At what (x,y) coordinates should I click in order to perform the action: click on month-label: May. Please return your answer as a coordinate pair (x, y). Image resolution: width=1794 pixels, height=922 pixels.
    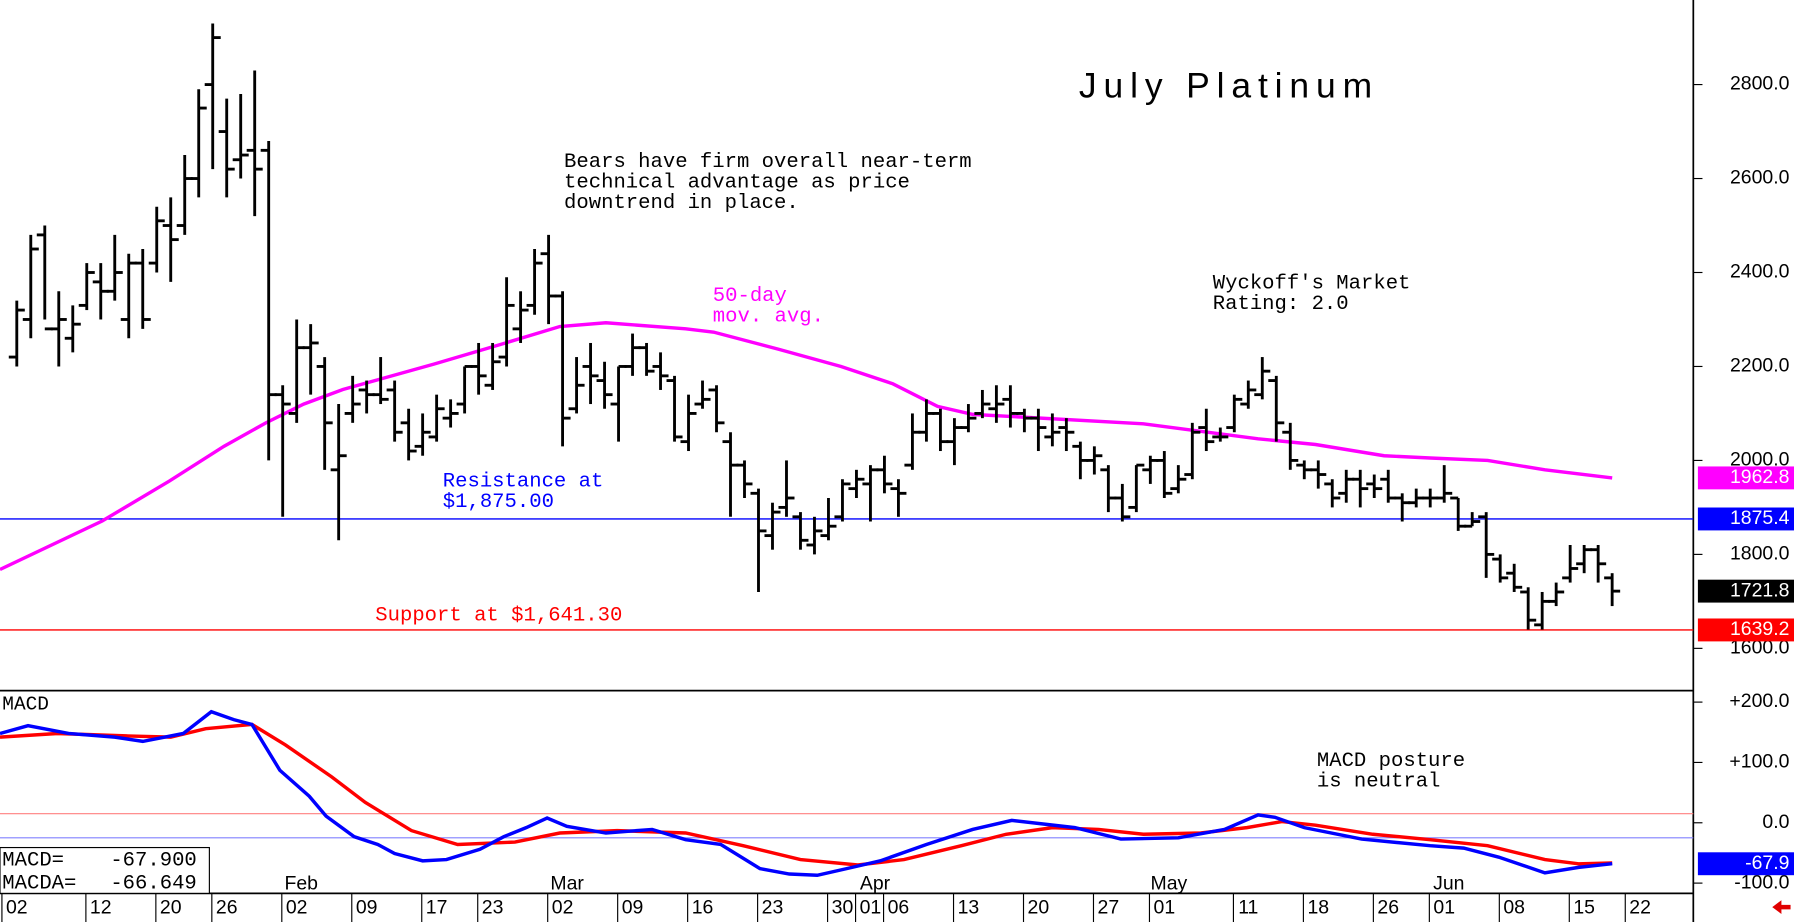
    Looking at the image, I should click on (1169, 883).